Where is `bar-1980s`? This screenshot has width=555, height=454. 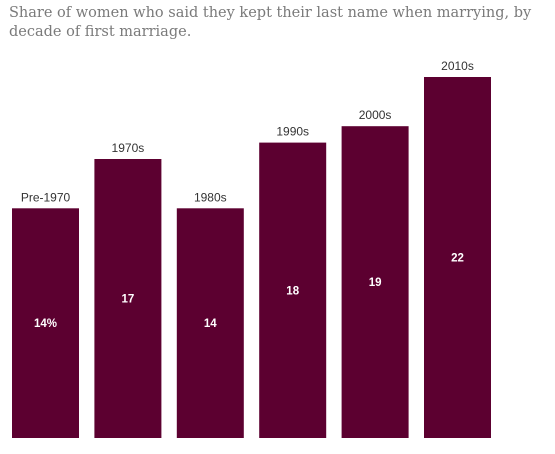 bar-1980s is located at coordinates (210, 323).